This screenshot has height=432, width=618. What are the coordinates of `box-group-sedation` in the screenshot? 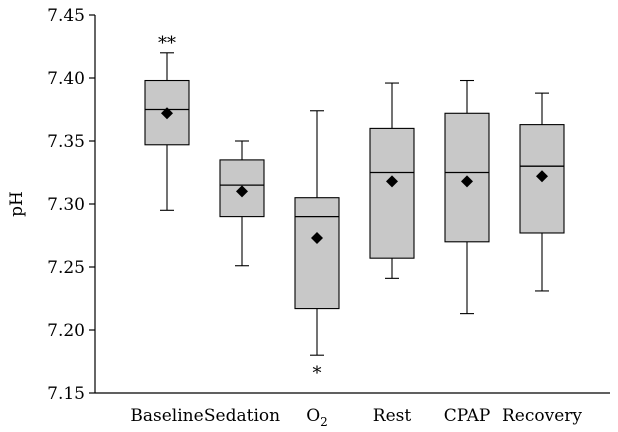 It's located at (242, 203).